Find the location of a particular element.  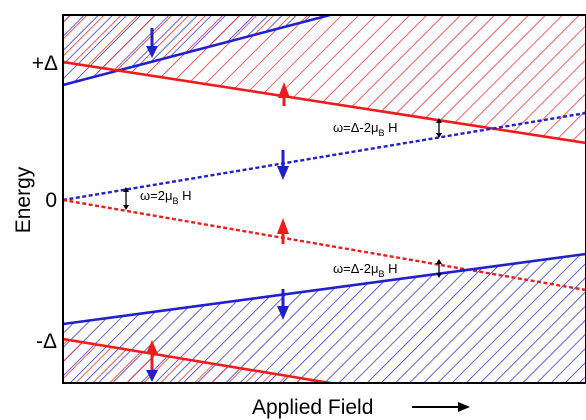

tick-label-plus-delta: +Δ is located at coordinates (45, 63).